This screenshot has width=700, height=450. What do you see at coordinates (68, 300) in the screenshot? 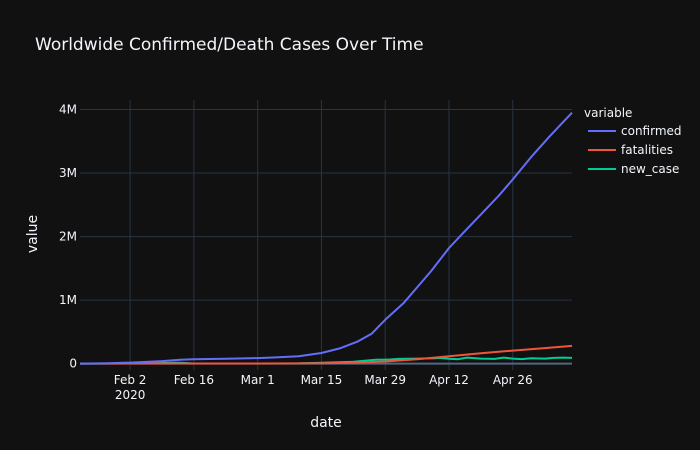
I see `y-tick-label: 1M` at bounding box center [68, 300].